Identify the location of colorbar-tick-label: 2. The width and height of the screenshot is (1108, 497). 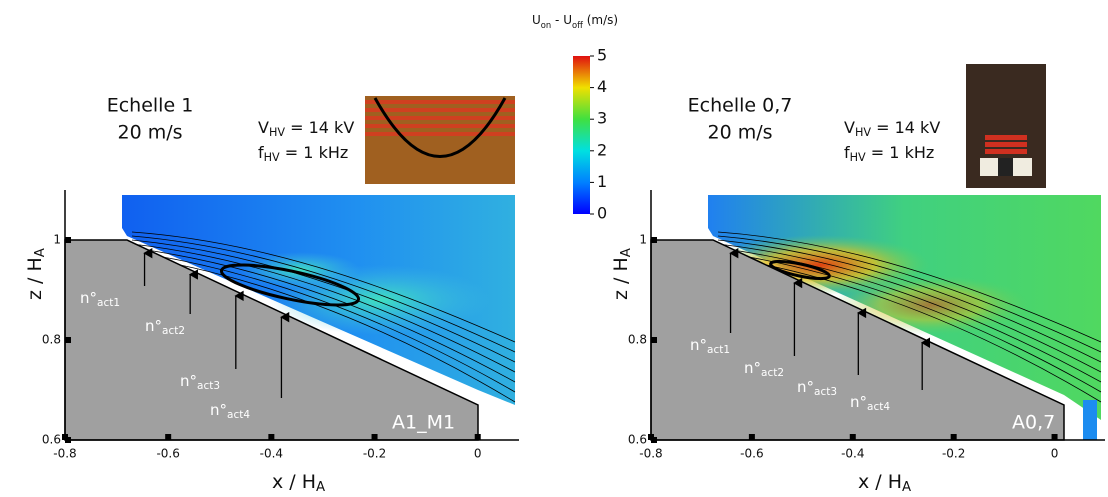
(602, 149).